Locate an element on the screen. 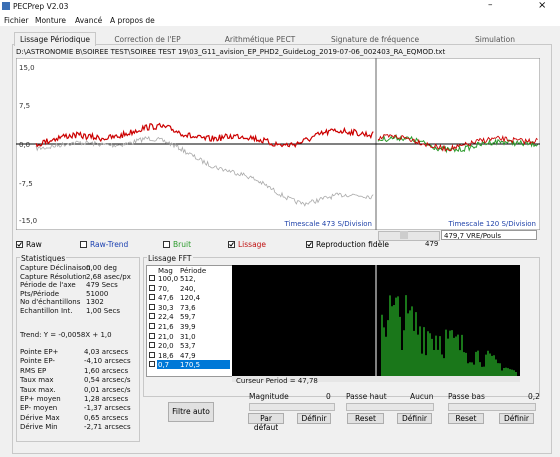 The image size is (560, 457). period: 59,7 is located at coordinates (188, 317).